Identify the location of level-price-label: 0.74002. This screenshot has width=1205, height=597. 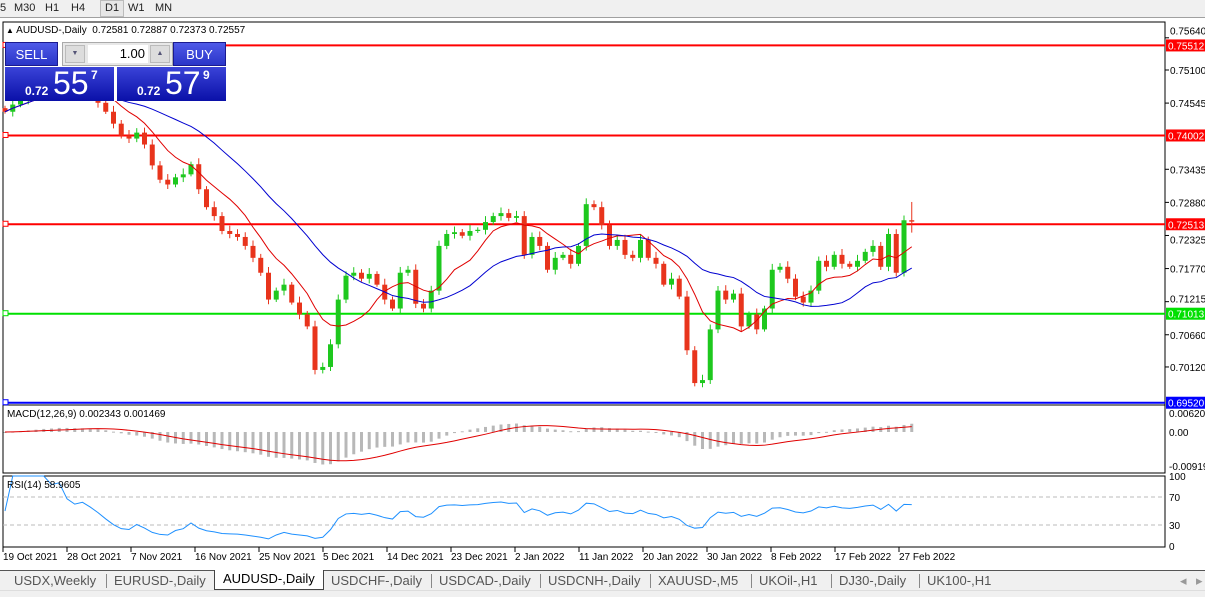
(1186, 136).